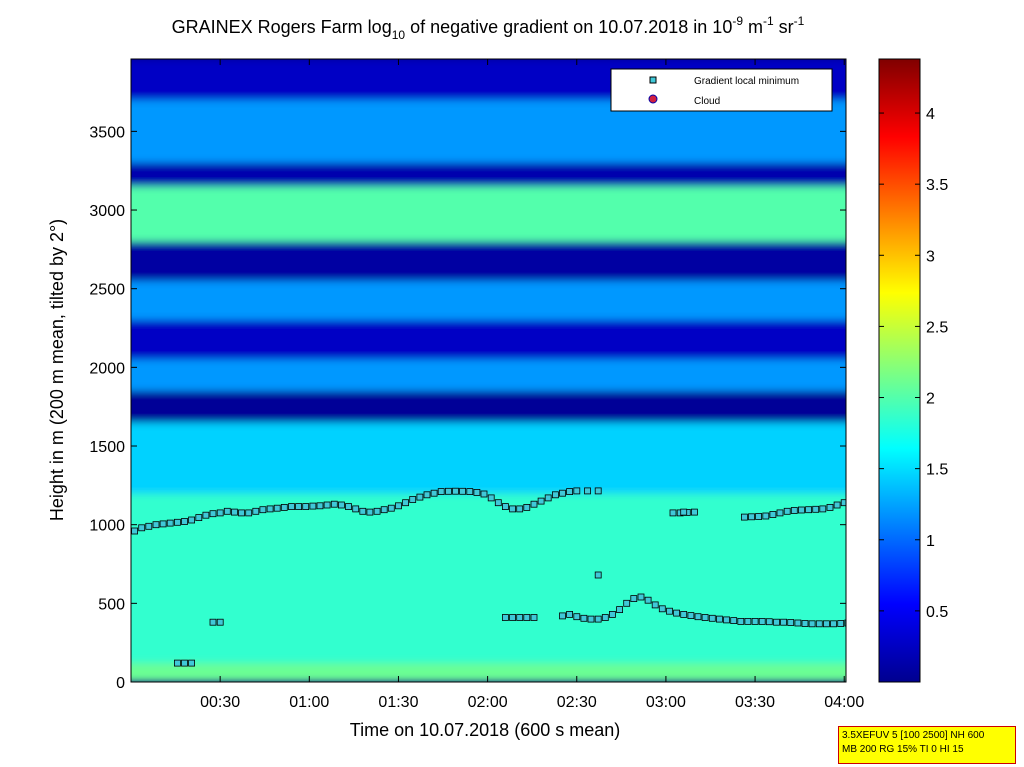 The image size is (1024, 767). Describe the element at coordinates (937, 327) in the screenshot. I see `colorbar-tick-label: 2.5` at that location.